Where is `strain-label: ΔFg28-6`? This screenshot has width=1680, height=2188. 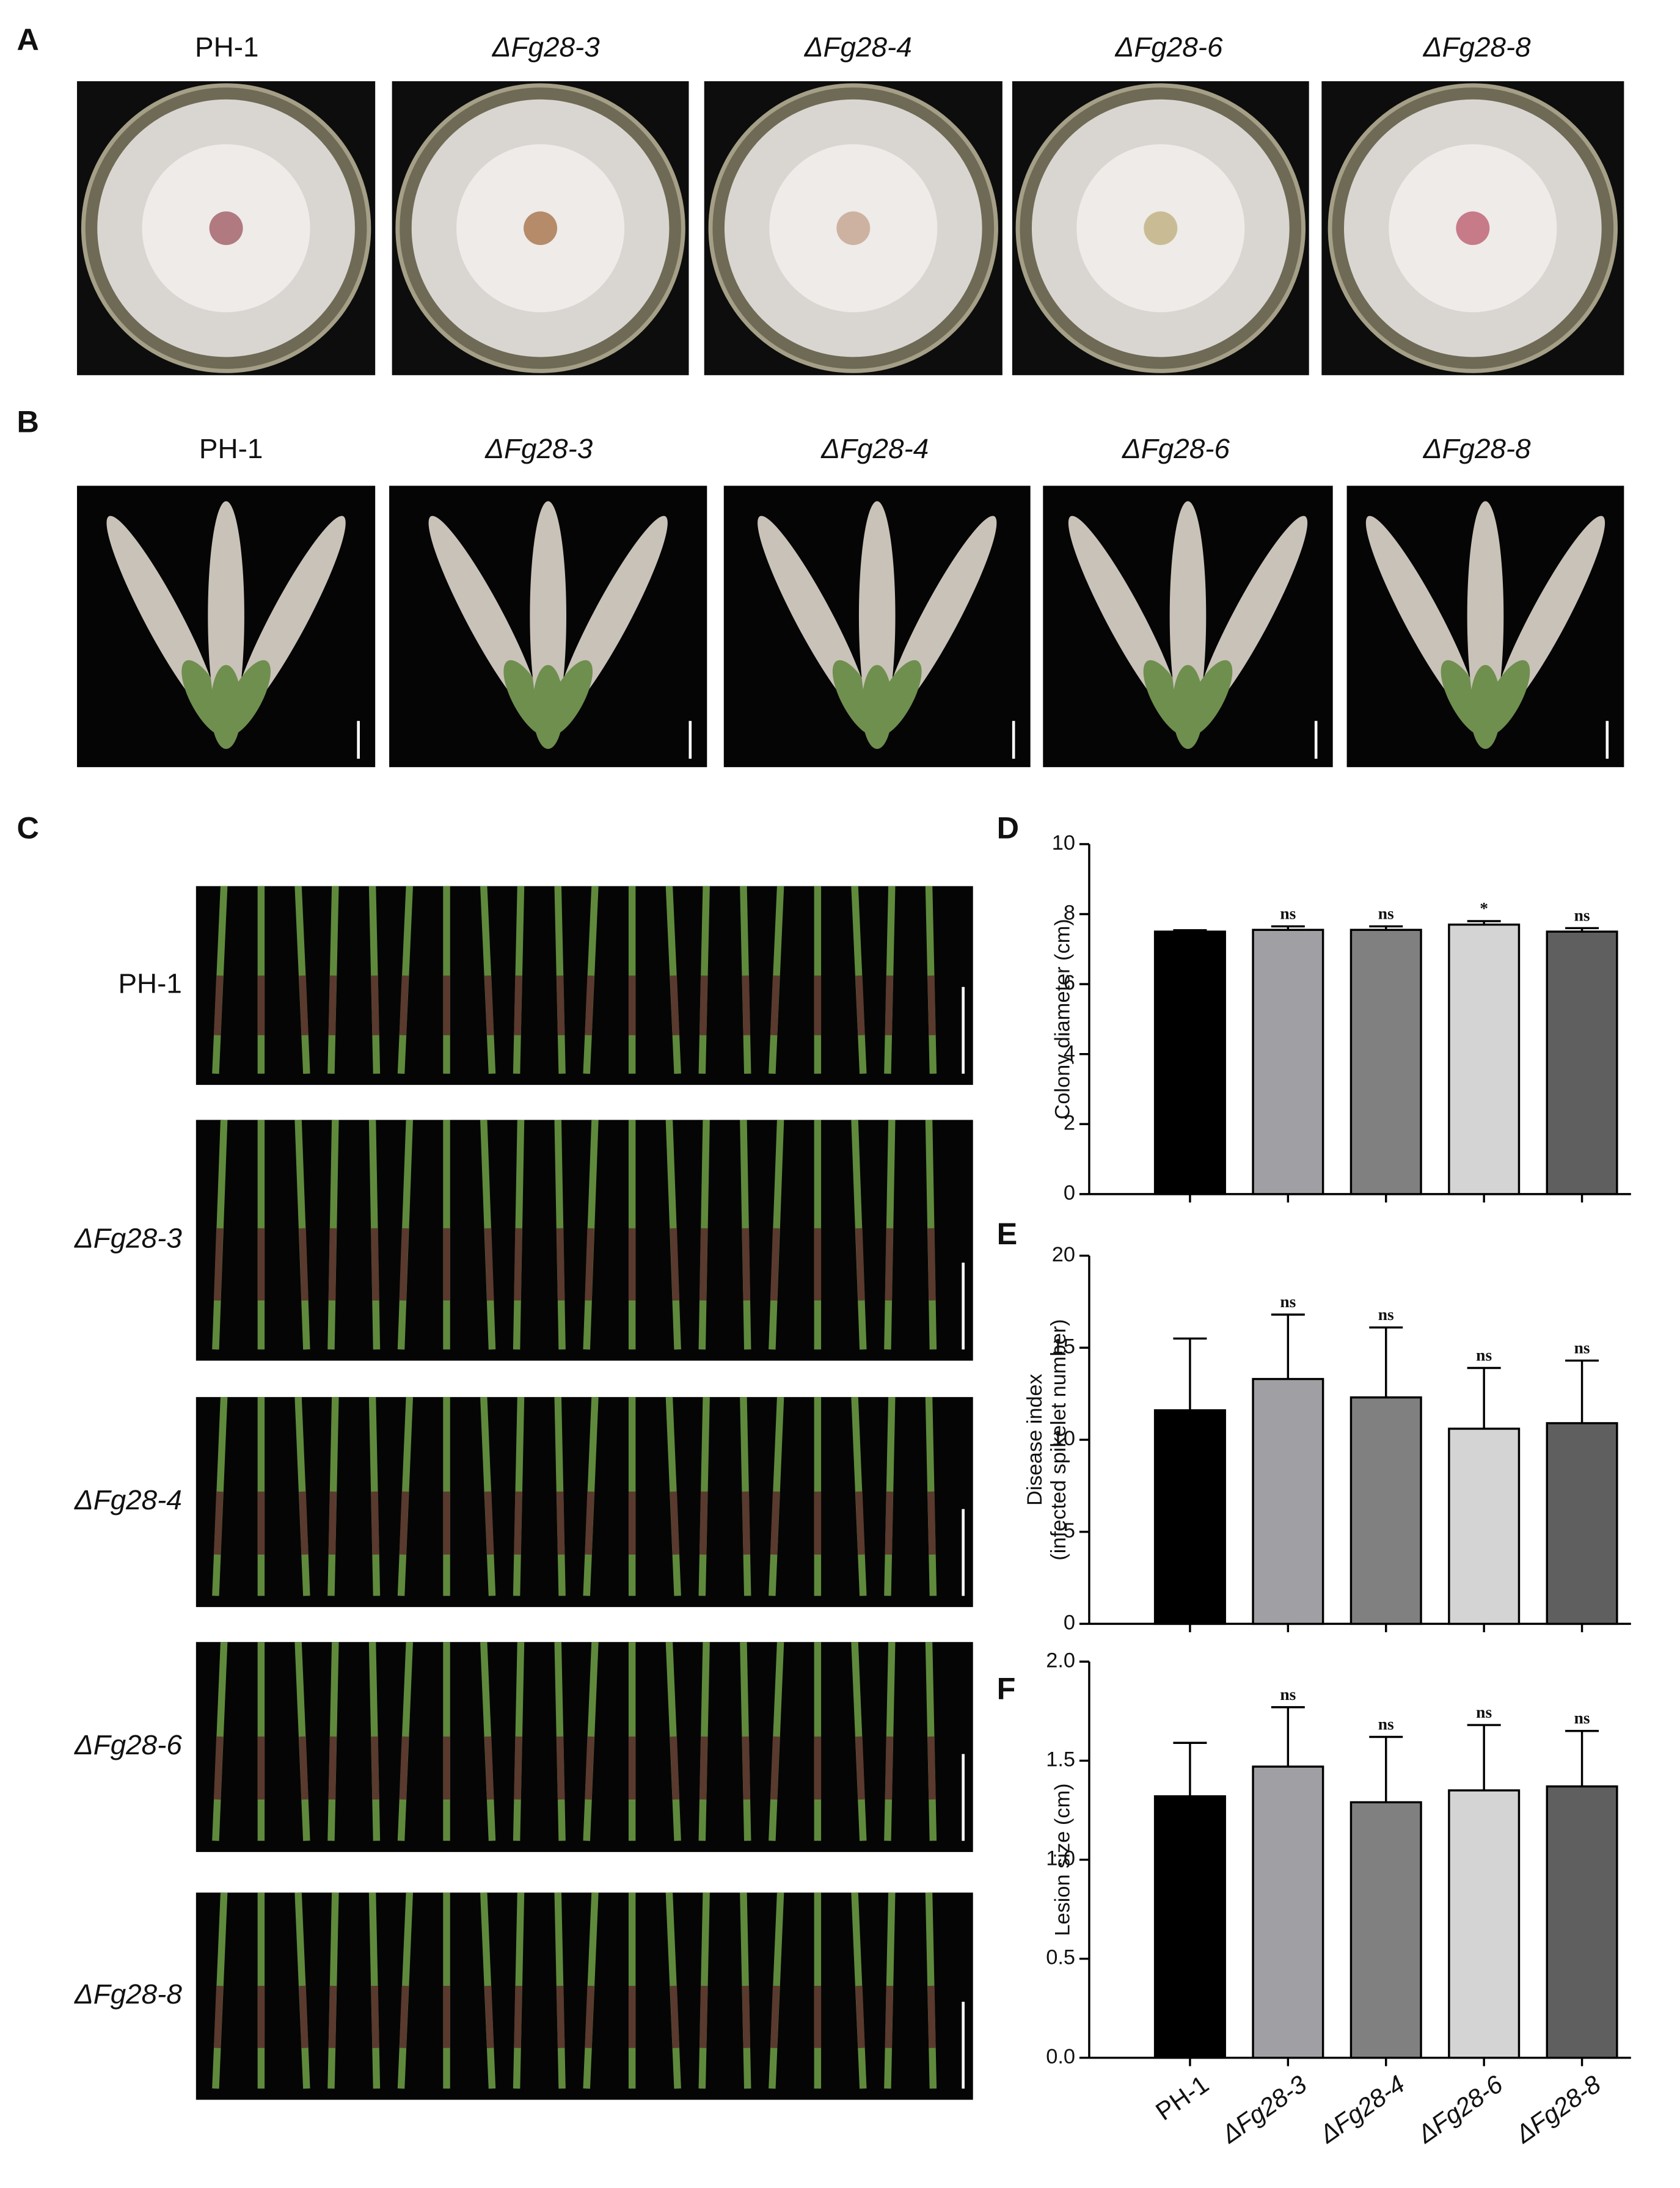
strain-label: ΔFg28-6 is located at coordinates (1169, 46).